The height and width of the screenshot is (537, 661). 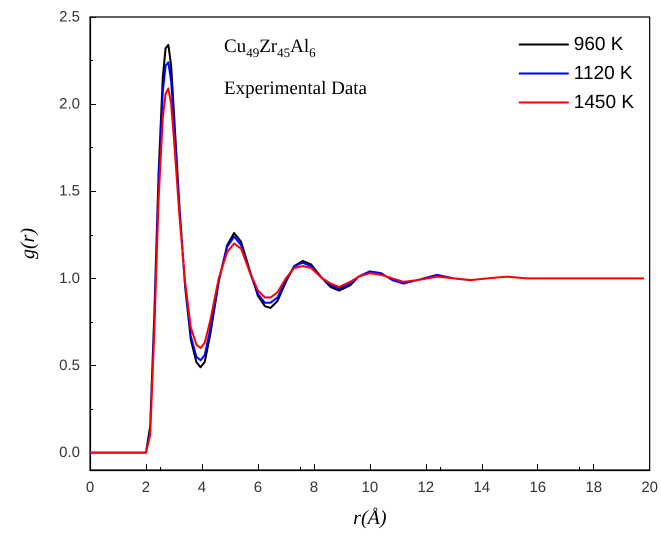 What do you see at coordinates (69, 365) in the screenshot?
I see `y-tick-label: 0.5` at bounding box center [69, 365].